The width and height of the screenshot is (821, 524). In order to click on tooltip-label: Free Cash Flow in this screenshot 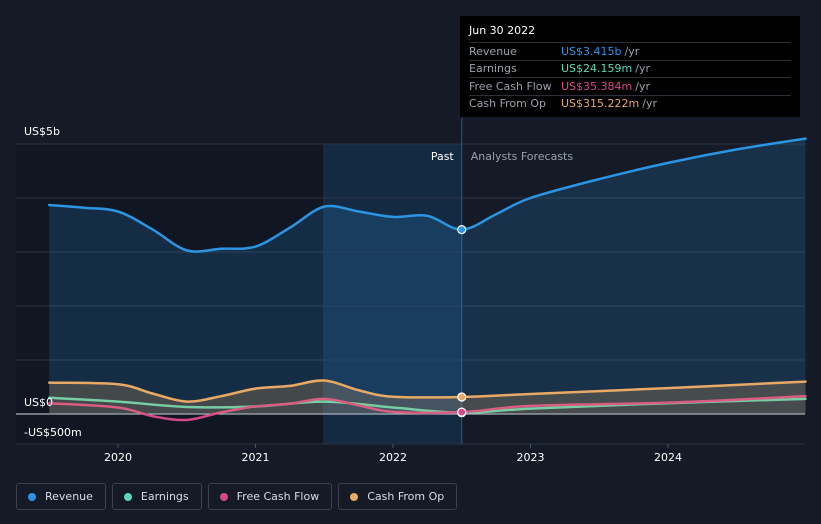, I will do `click(510, 86)`.